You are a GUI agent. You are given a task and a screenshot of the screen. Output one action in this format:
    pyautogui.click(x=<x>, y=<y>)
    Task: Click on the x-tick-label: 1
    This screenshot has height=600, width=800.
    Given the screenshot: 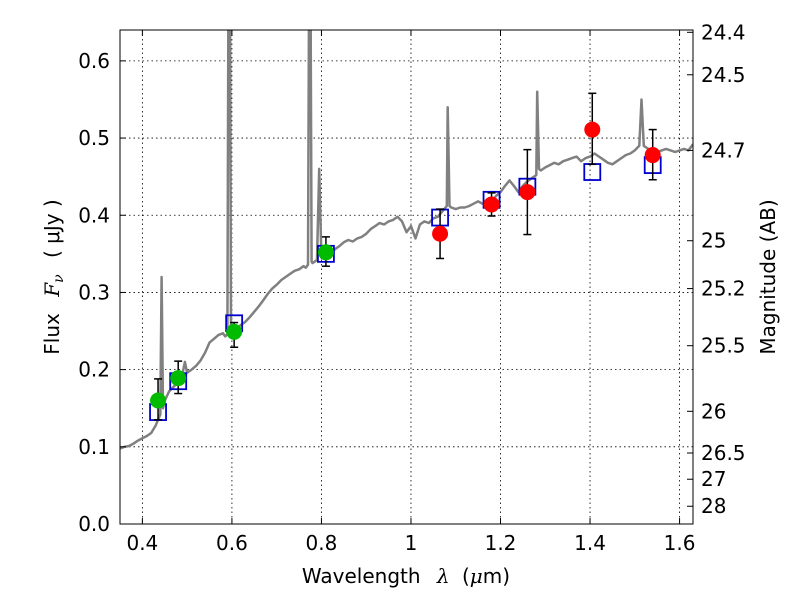 What is the action you would take?
    pyautogui.click(x=411, y=543)
    